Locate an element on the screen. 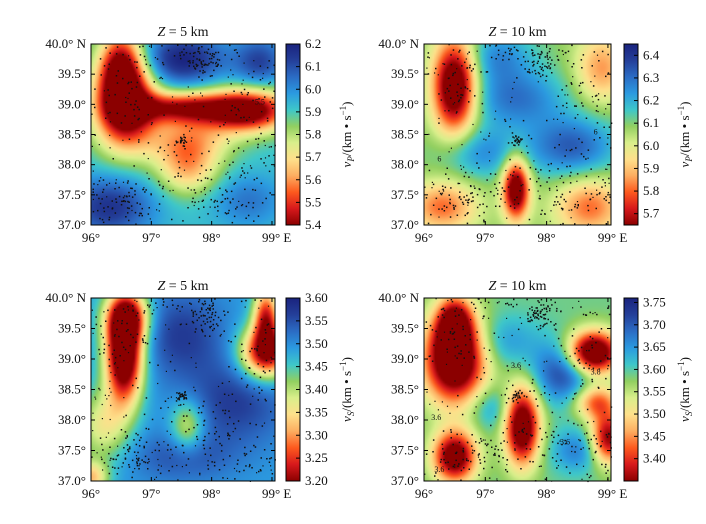 Image resolution: width=706 pixels, height=524 pixels. x-tick-label: 97° is located at coordinates (485, 493).